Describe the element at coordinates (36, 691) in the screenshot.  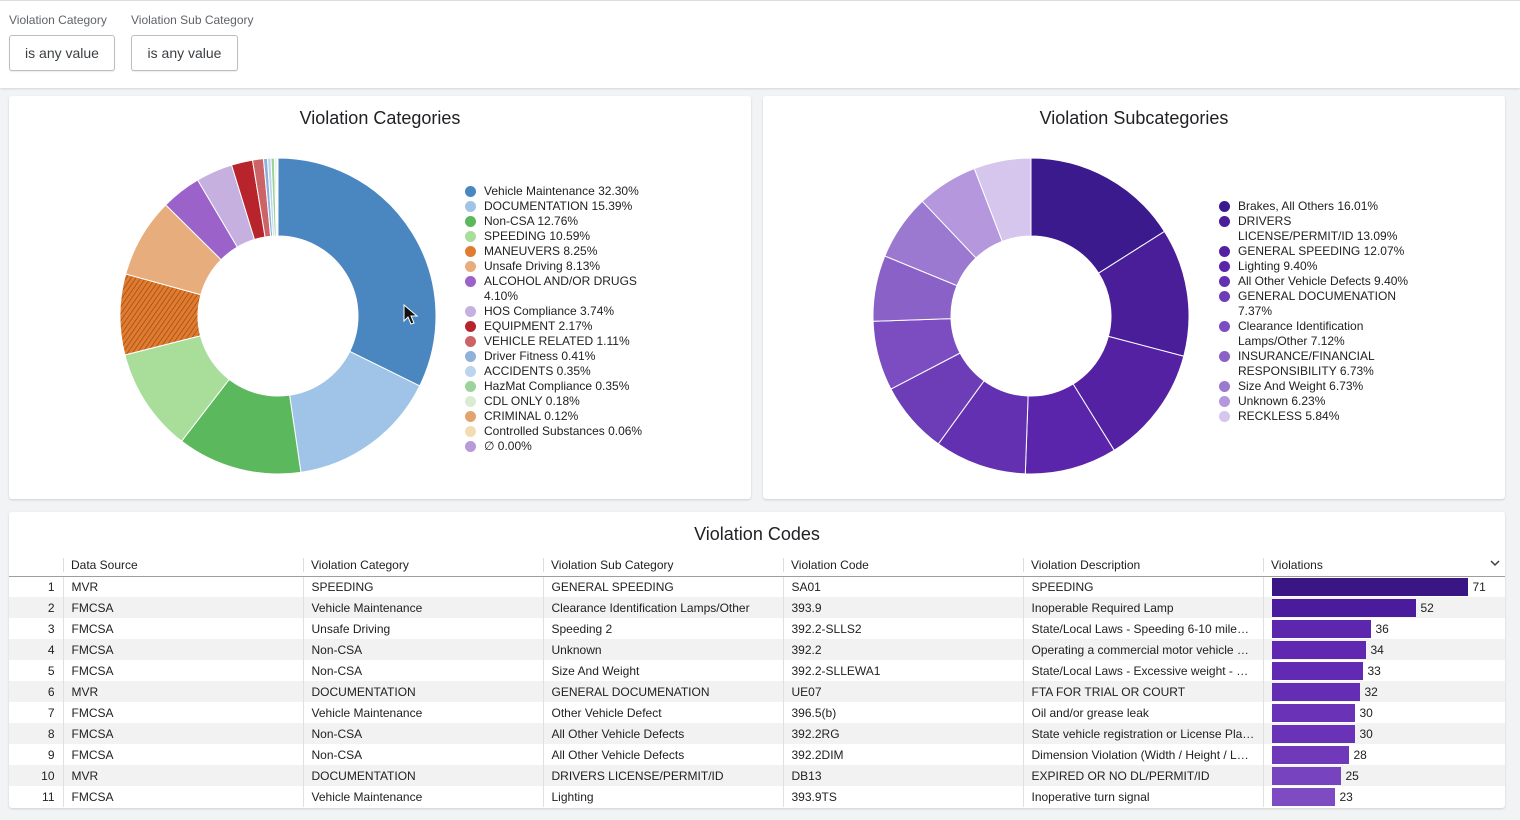
I see `row-number: 6` at that location.